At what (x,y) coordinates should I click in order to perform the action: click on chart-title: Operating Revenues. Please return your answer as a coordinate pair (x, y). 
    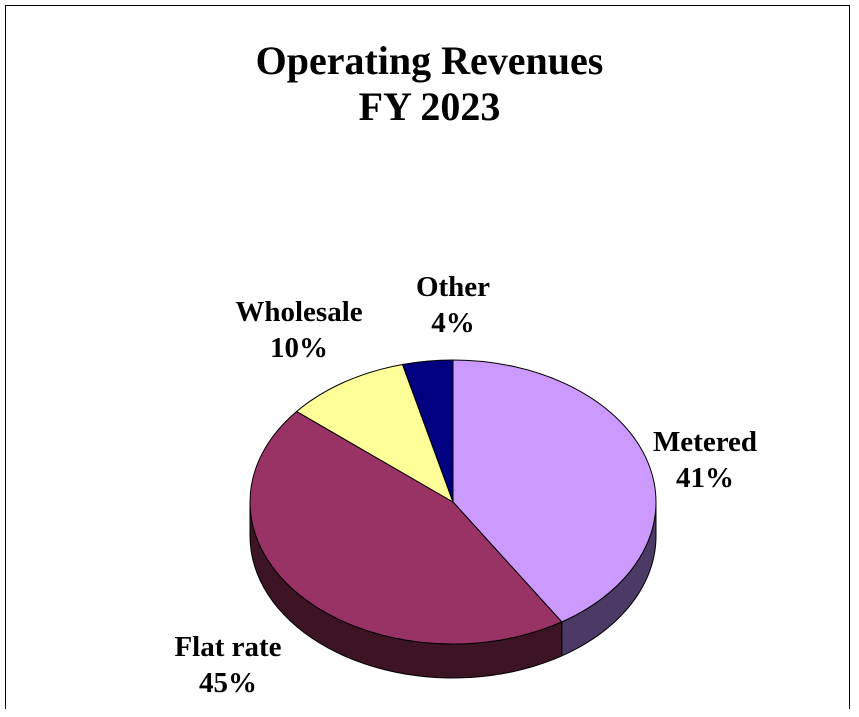
    Looking at the image, I should click on (429, 60).